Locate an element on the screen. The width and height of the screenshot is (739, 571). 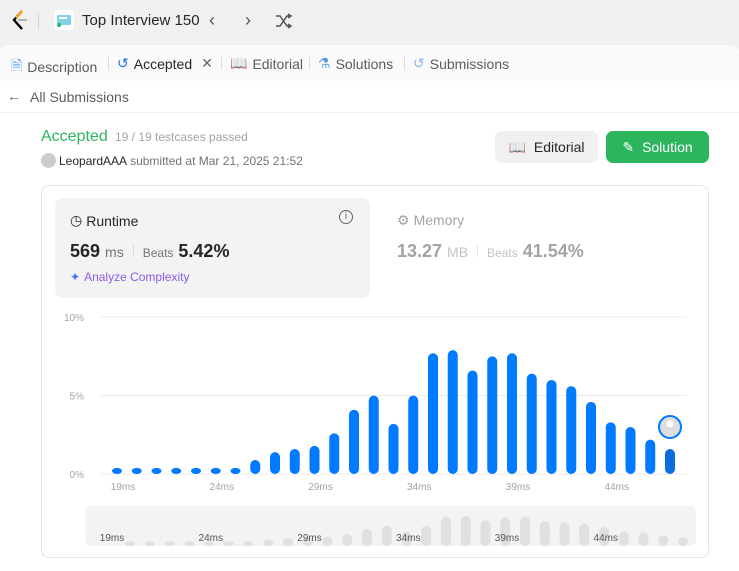
document-icon: 🗎 is located at coordinates (17, 65).